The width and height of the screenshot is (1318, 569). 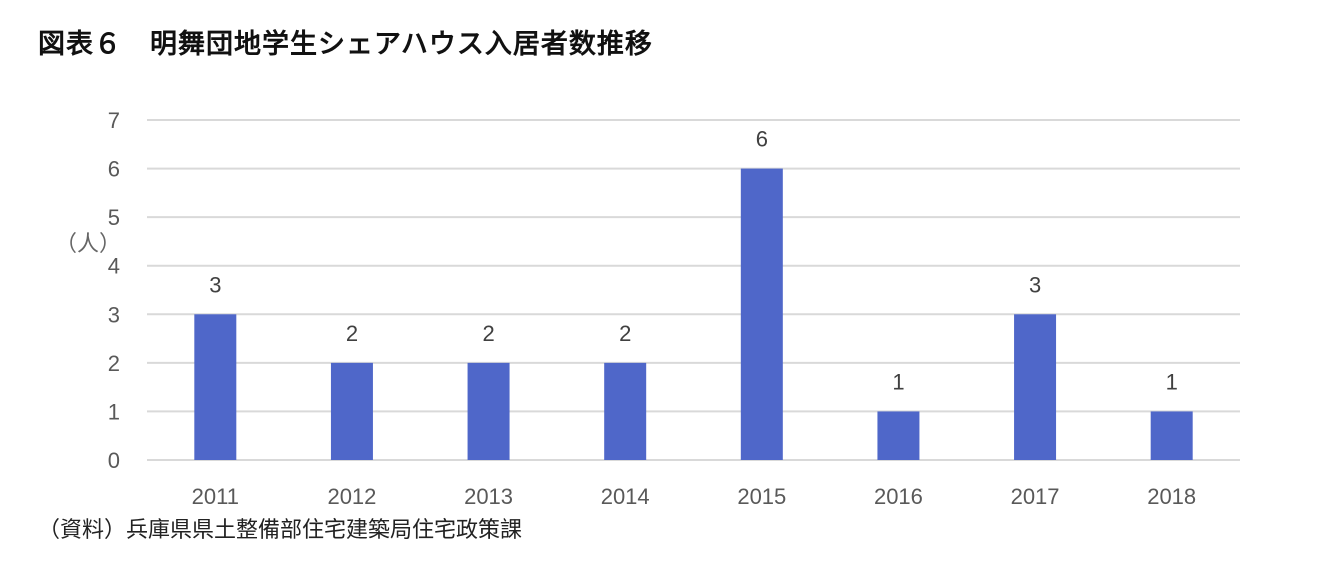 I want to click on y-axis-ticks: 0 1 2 3 4 5 6 7, so click(x=114, y=290).